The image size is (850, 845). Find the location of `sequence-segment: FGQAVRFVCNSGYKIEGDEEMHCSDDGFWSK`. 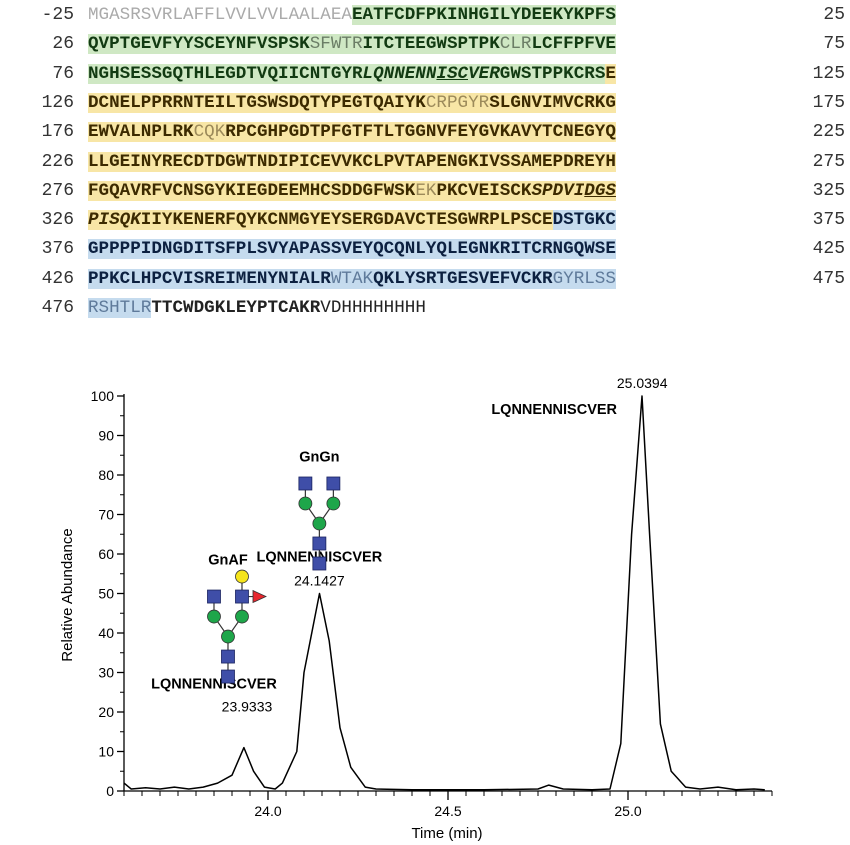

sequence-segment: FGQAVRFVCNSGYKIEGDEEMHCSDDGFWSK is located at coordinates (252, 190).